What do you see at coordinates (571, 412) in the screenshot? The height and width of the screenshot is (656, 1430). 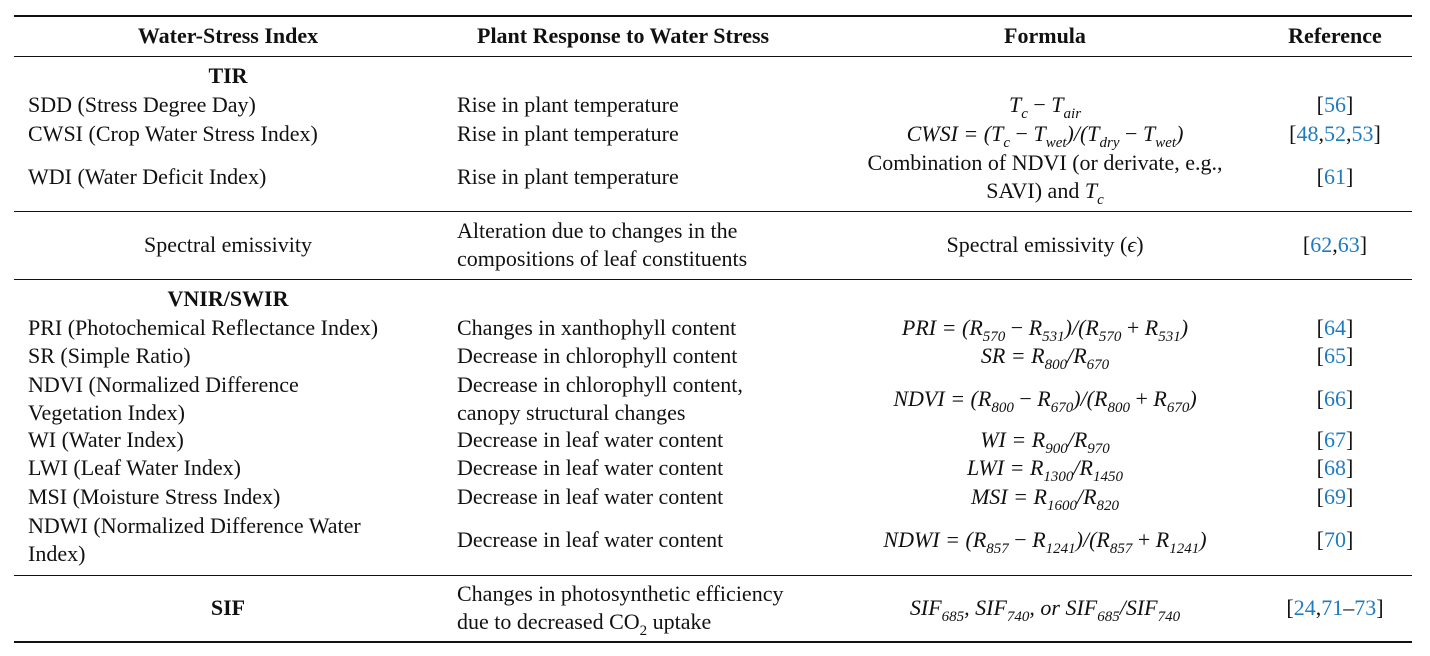 I see `response-ndvi-line2: canopy structural changes` at bounding box center [571, 412].